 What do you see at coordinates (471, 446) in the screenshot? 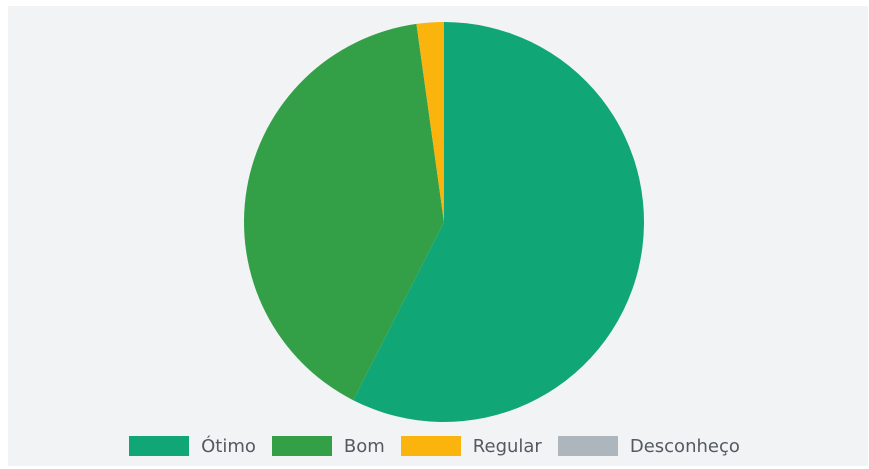
I see `legend-item-regular: Regular` at bounding box center [471, 446].